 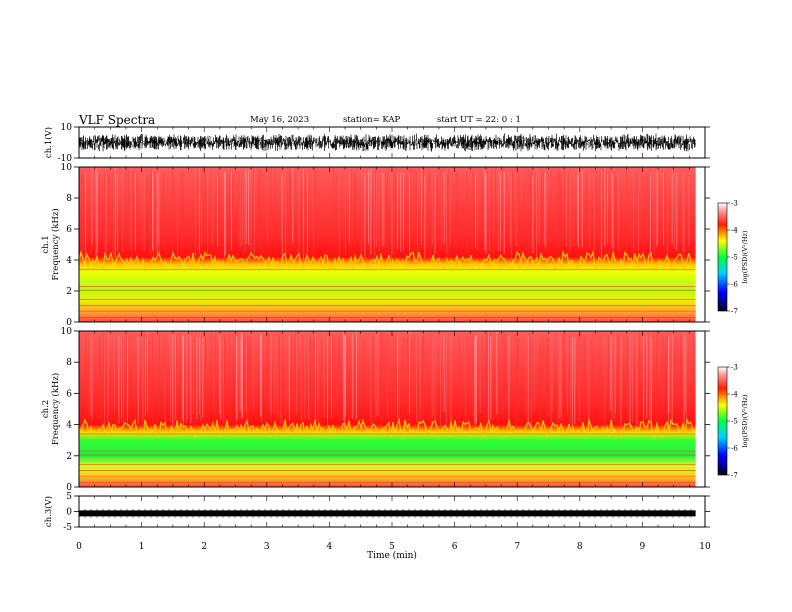 What do you see at coordinates (722, 421) in the screenshot?
I see `ch2-spectrogram-colorbar-scale` at bounding box center [722, 421].